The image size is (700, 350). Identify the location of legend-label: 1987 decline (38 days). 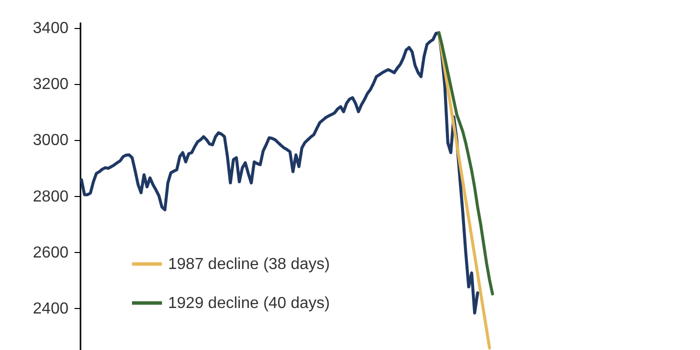
(249, 264).